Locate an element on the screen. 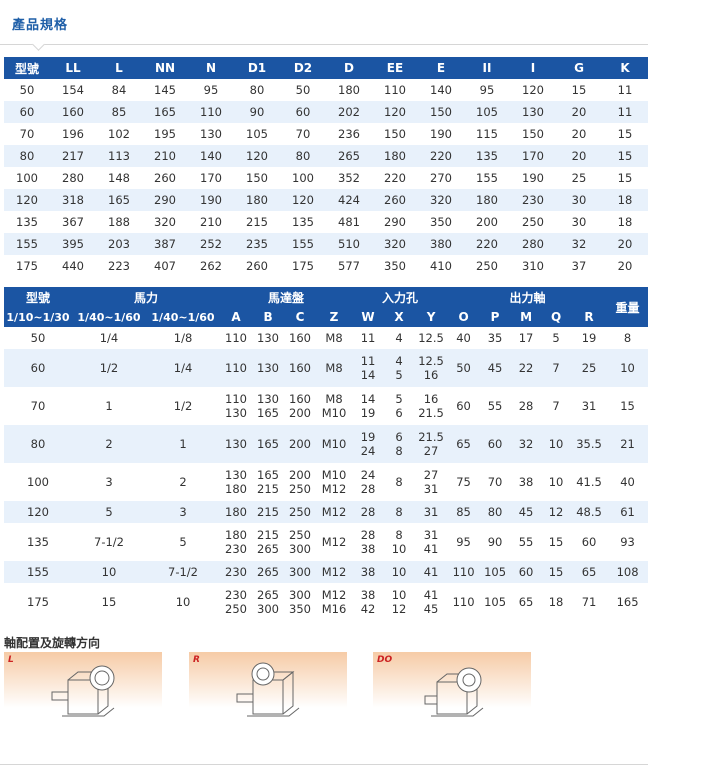  table-cell: 4 is located at coordinates (399, 338).